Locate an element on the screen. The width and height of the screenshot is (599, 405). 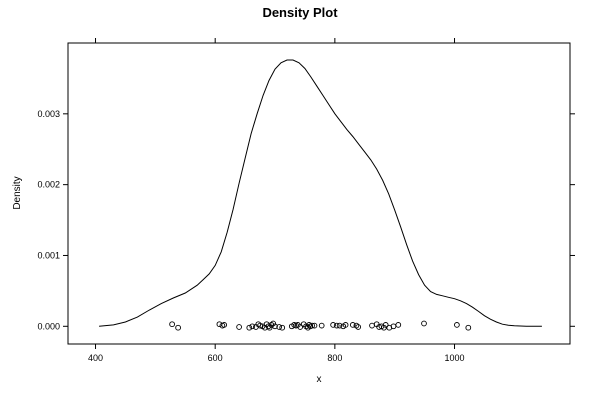
data-points is located at coordinates (320, 325).